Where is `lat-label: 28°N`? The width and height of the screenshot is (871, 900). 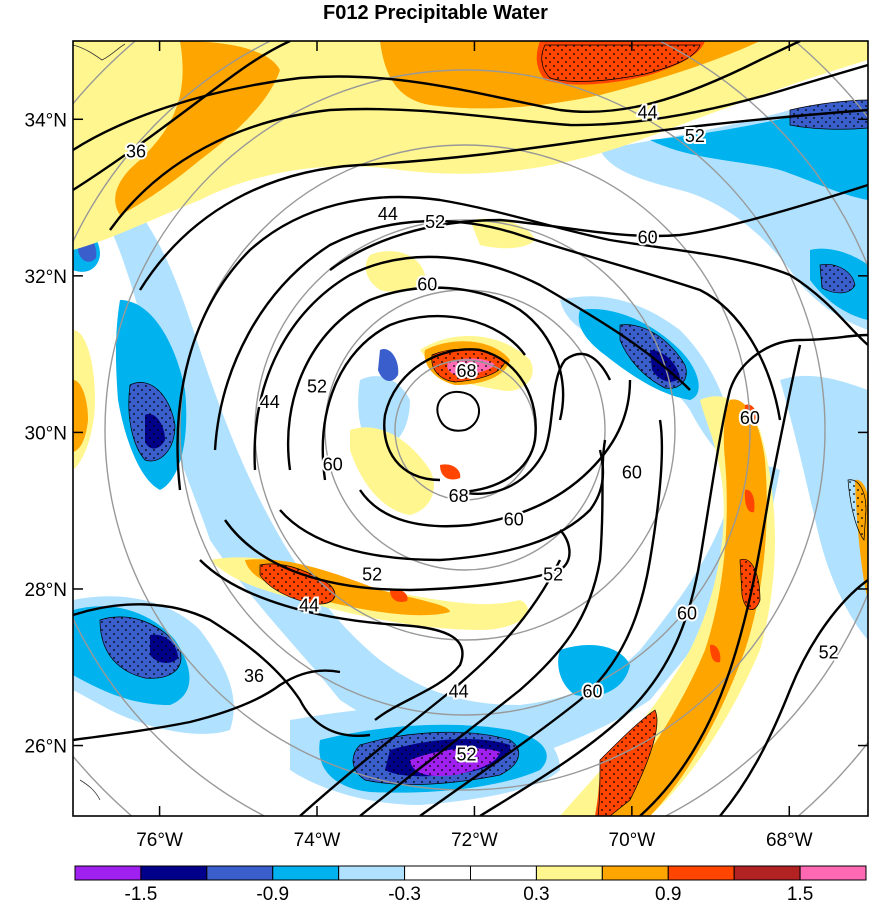
lat-label: 28°N is located at coordinates (46, 590).